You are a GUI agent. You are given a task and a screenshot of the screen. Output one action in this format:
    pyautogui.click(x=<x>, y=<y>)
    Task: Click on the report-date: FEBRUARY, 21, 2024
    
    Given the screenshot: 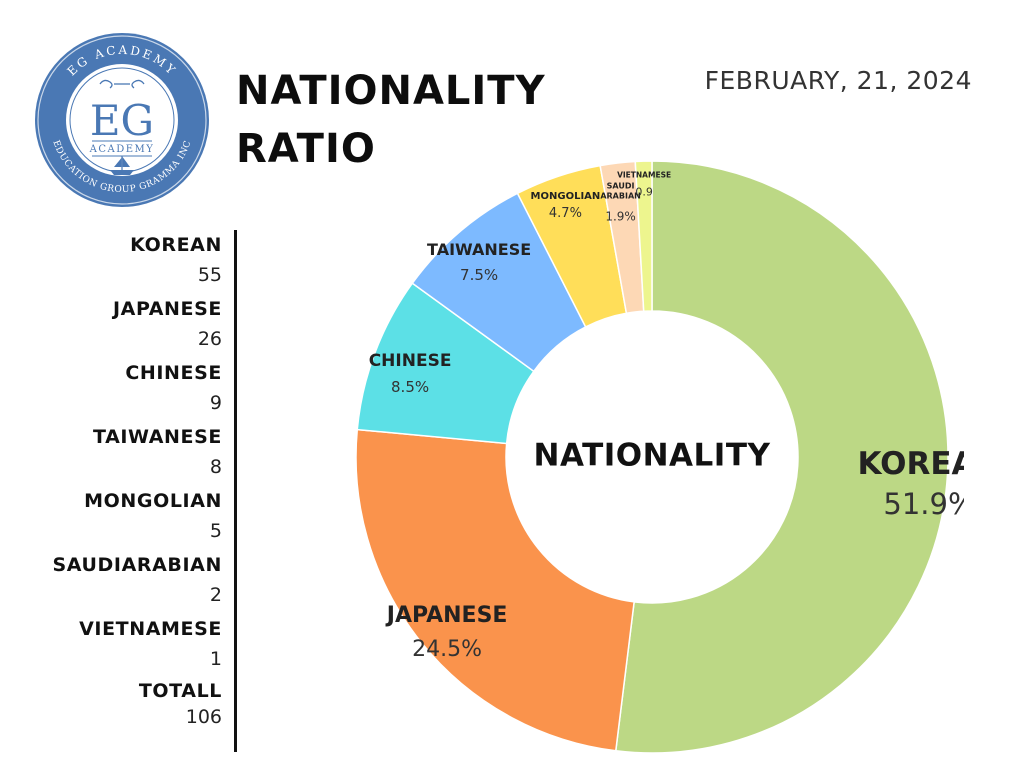 What is the action you would take?
    pyautogui.click(x=838, y=80)
    